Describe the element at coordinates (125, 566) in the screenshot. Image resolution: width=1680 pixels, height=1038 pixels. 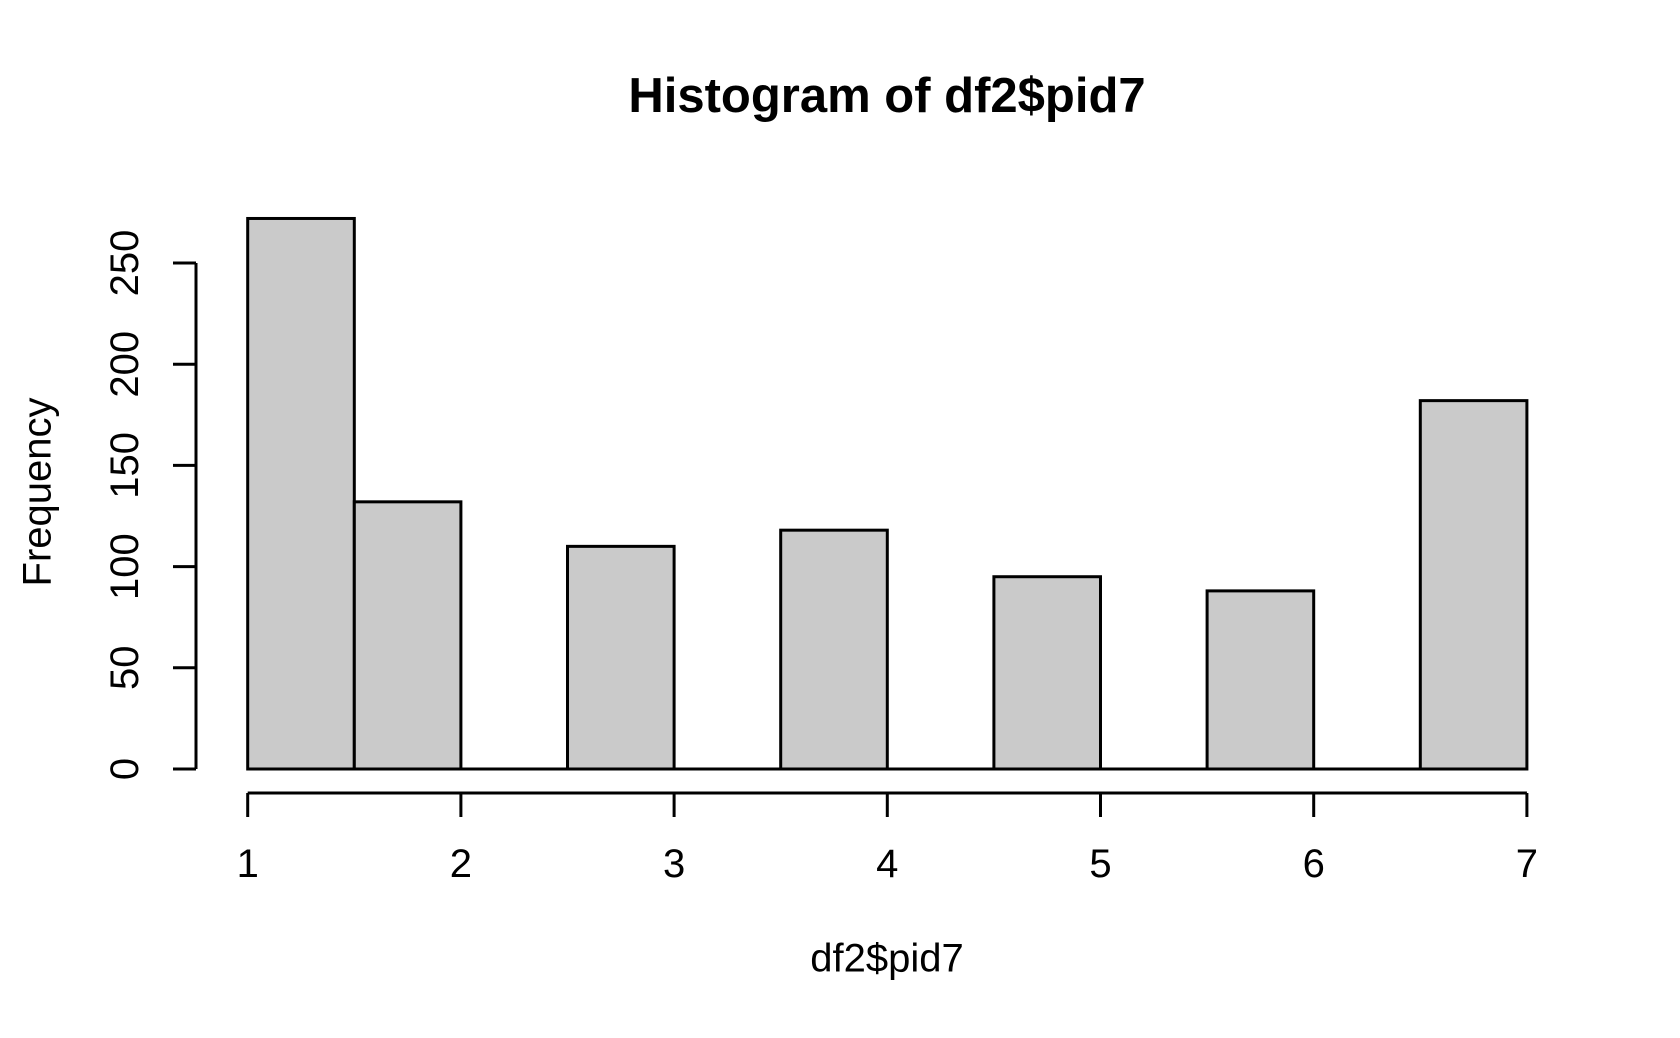
I see `y-tick-label: 100` at that location.